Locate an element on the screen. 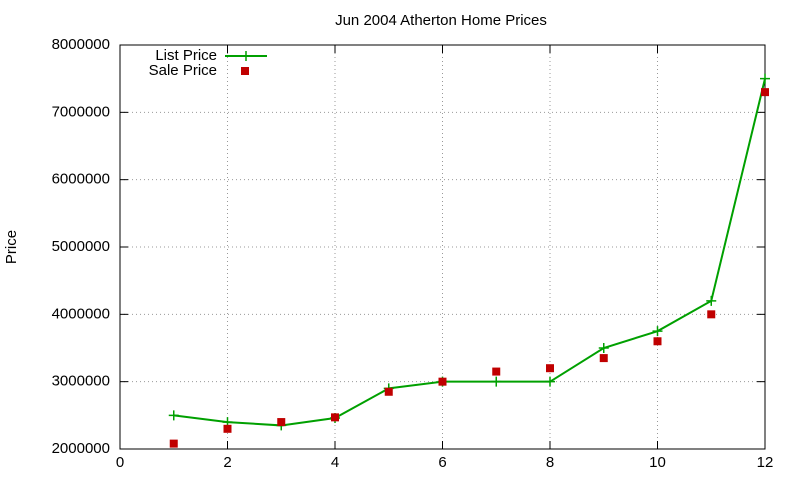 The height and width of the screenshot is (485, 800). legend-label: Sale Price is located at coordinates (183, 70).